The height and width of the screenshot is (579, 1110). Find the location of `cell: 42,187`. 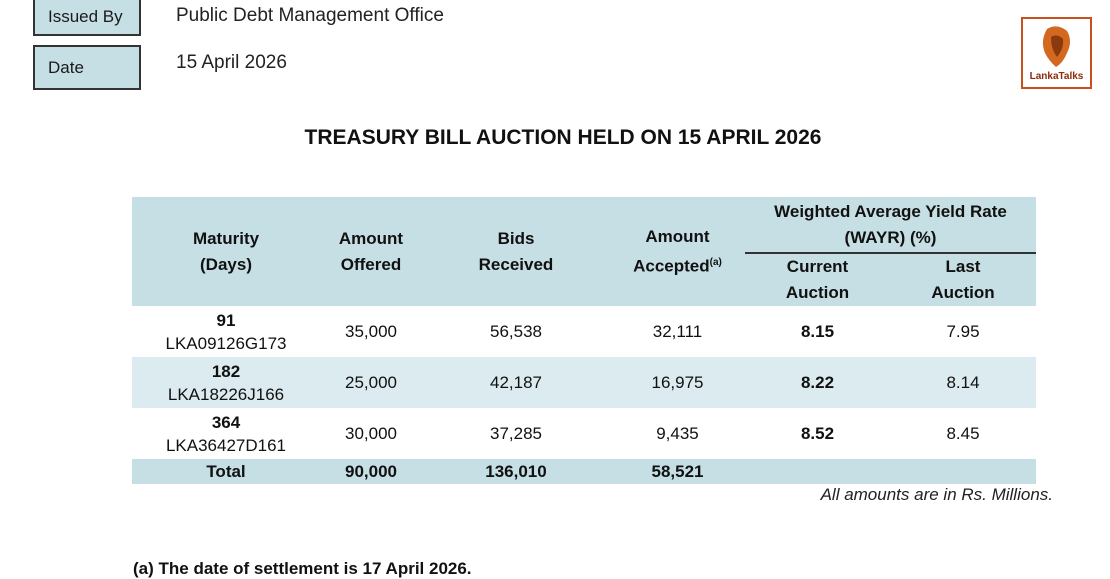

cell: 42,187 is located at coordinates (516, 382).